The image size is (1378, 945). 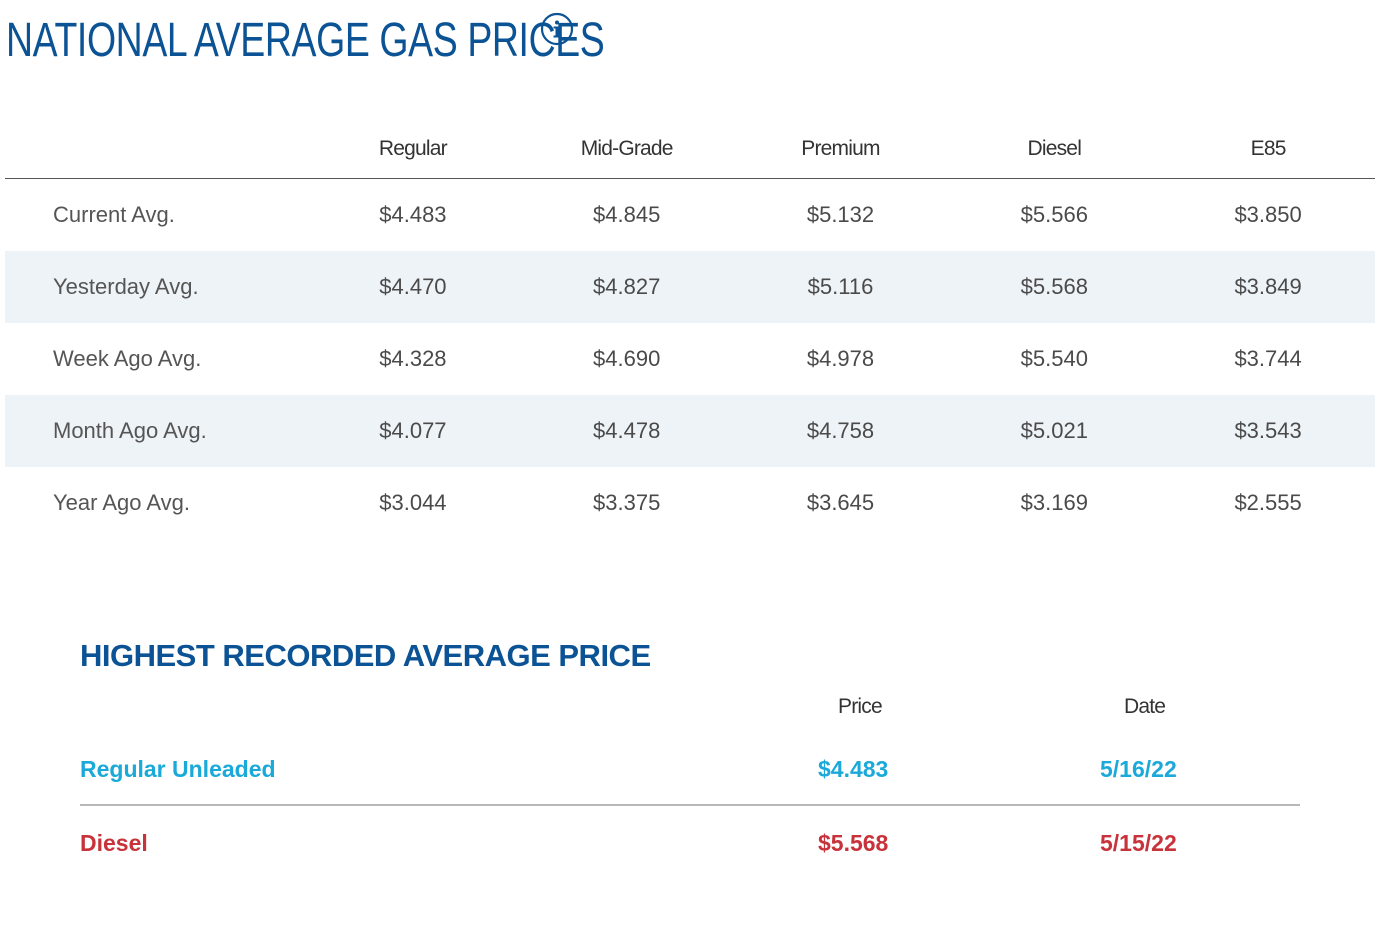 What do you see at coordinates (840, 149) in the screenshot?
I see `column-header-premium: Premium` at bounding box center [840, 149].